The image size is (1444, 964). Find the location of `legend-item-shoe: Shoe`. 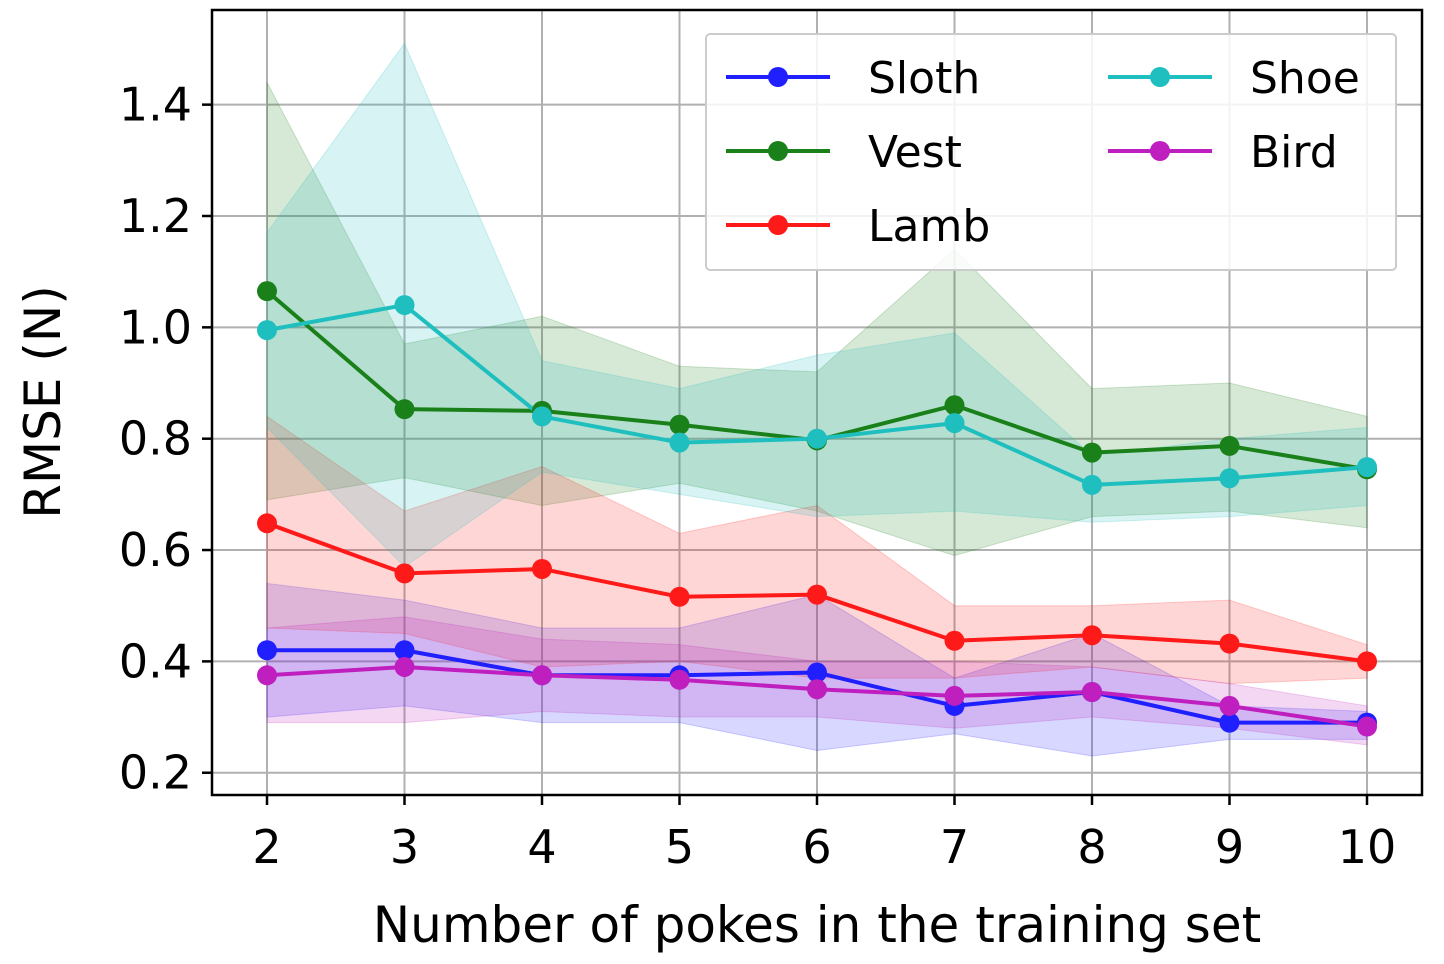

legend-item-shoe: Shoe is located at coordinates (1234, 78).